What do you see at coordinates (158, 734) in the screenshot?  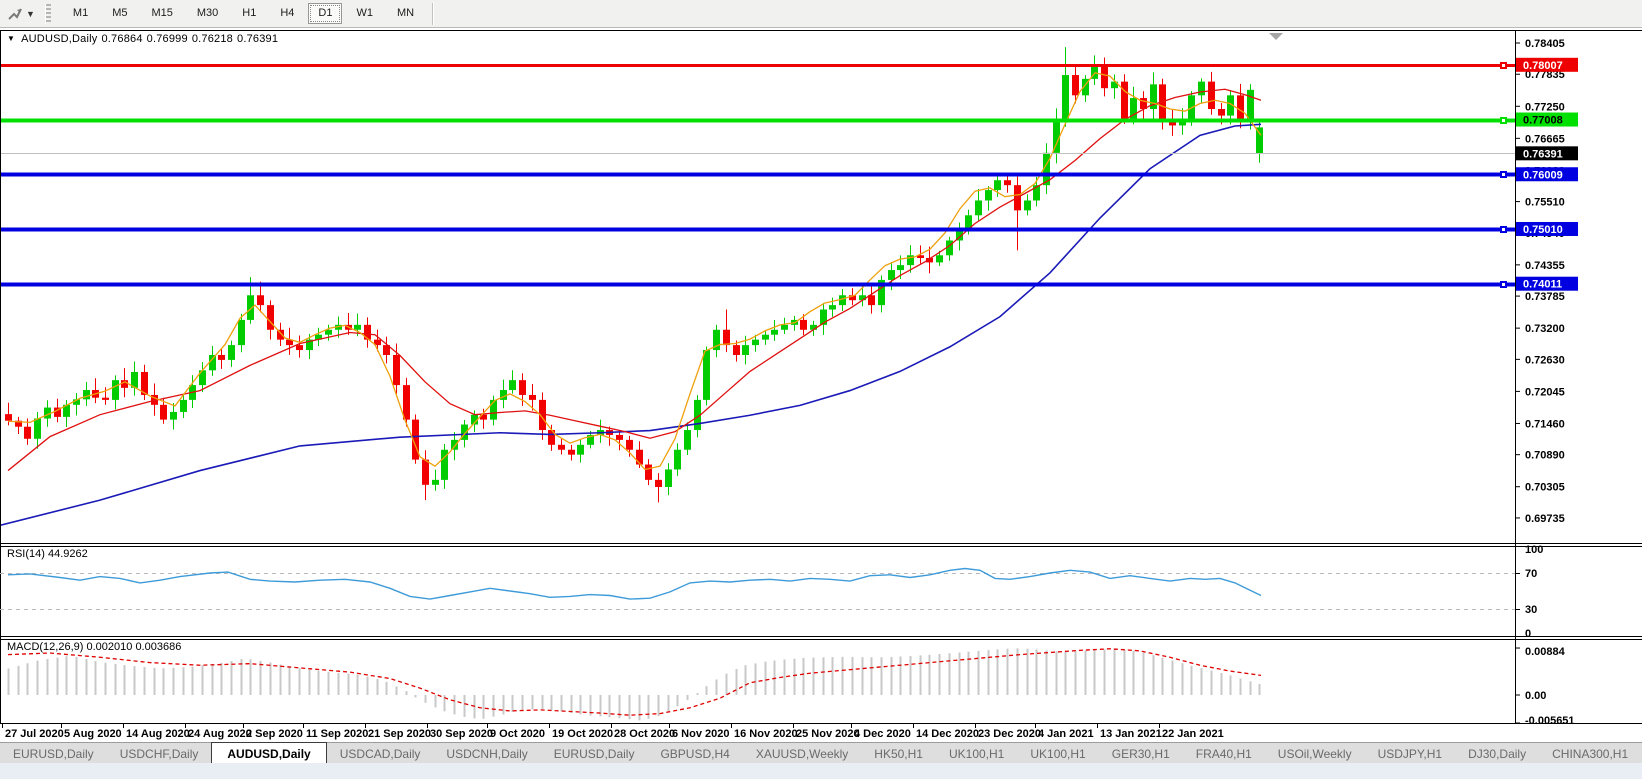 I see `date-axis-label: 14 Aug 2020` at bounding box center [158, 734].